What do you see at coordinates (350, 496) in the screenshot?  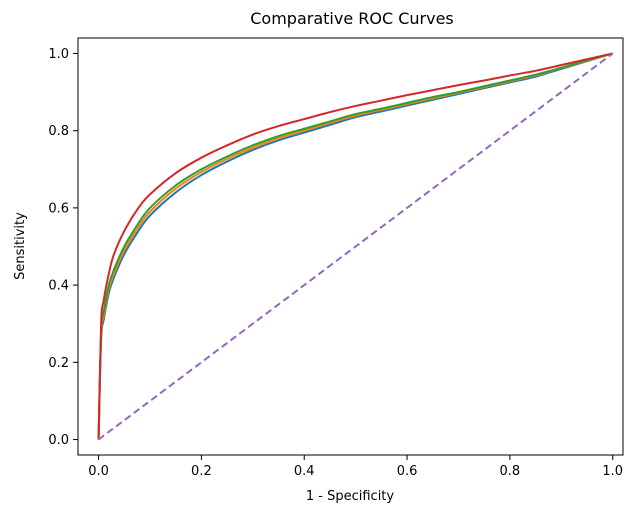 I see `x-axis-label: 1 - Specificity` at bounding box center [350, 496].